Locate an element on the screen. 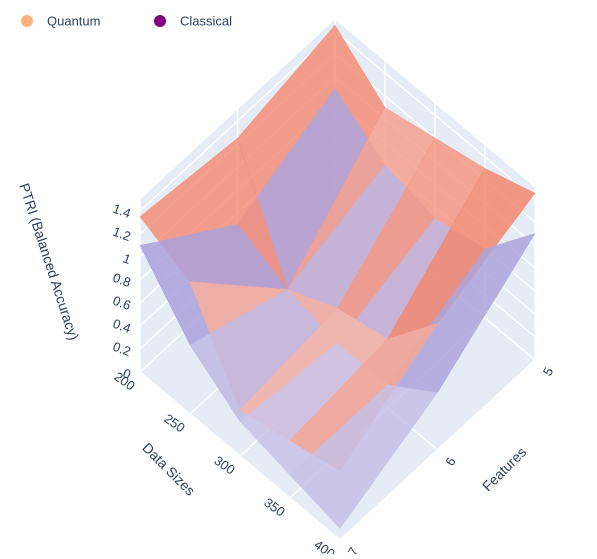  x-tick-label: 250 is located at coordinates (174, 423).